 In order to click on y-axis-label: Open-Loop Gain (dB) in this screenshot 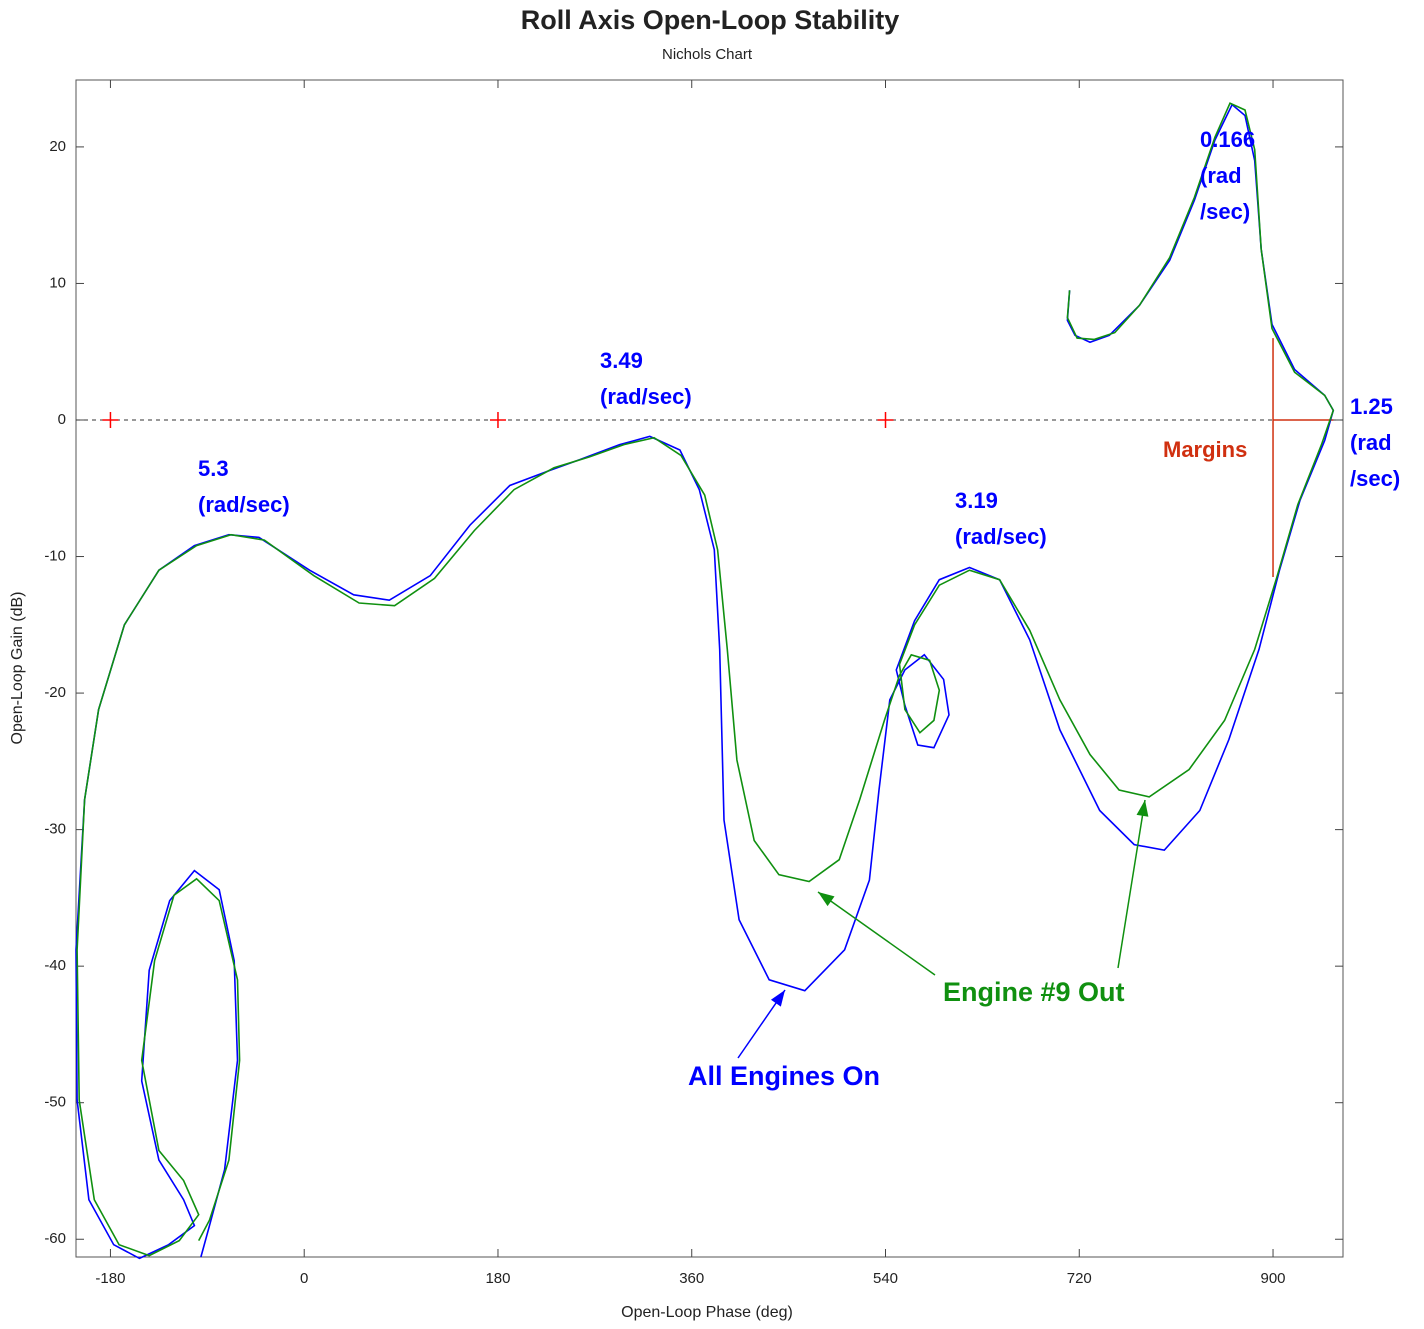, I will do `click(17, 668)`.